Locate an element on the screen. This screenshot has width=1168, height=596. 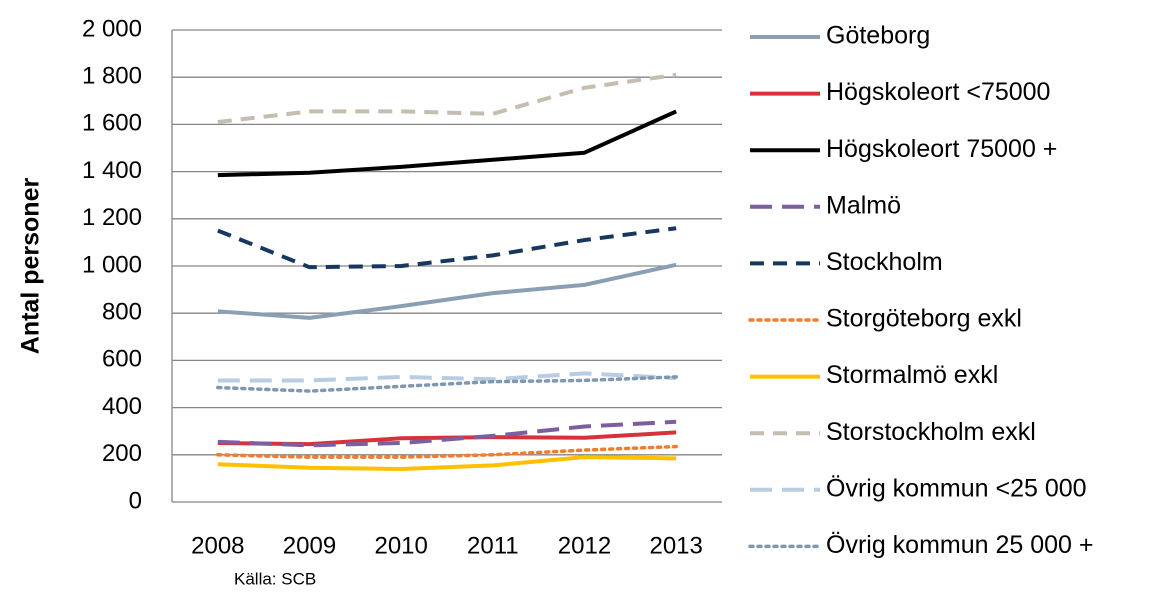
legend-label: Malmö is located at coordinates (863, 205).